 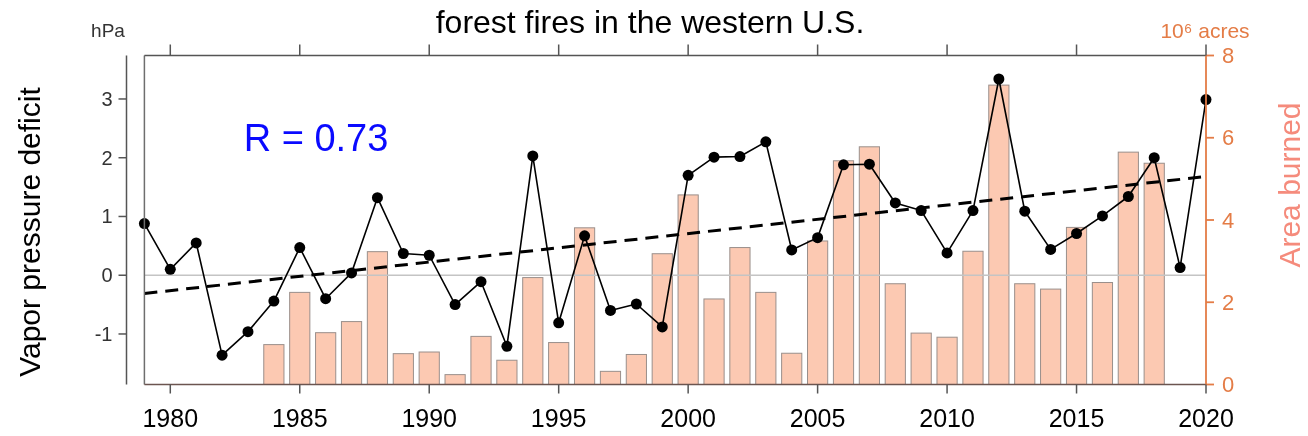 I want to click on y-tick-label: 3, so click(x=107, y=98).